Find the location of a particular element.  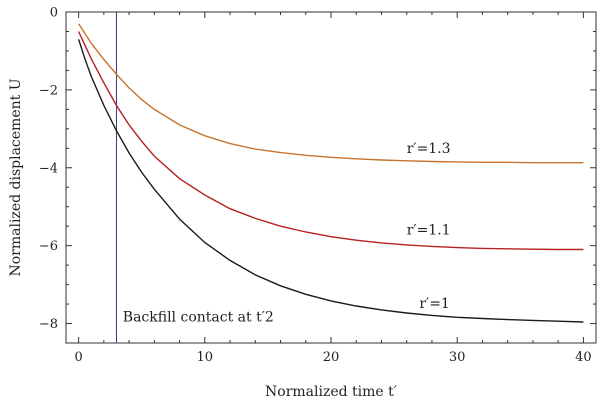

x-tick-label: 0 is located at coordinates (78, 357).